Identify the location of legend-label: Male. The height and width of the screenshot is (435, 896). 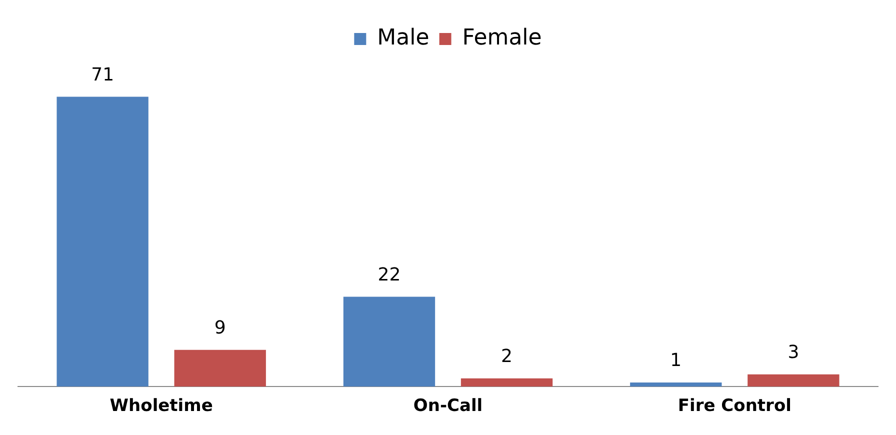
(403, 38).